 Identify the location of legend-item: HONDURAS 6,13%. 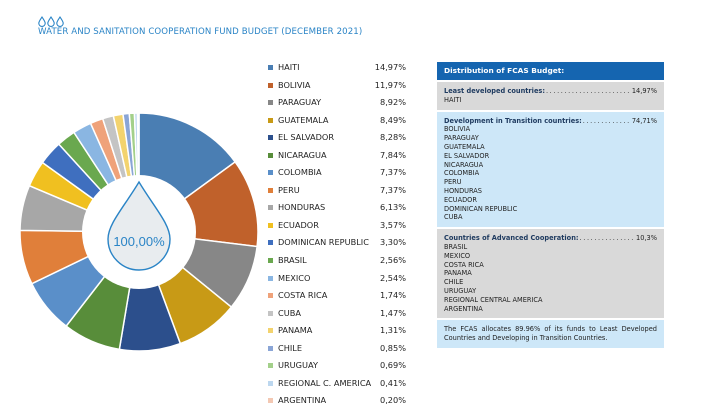
(342, 208).